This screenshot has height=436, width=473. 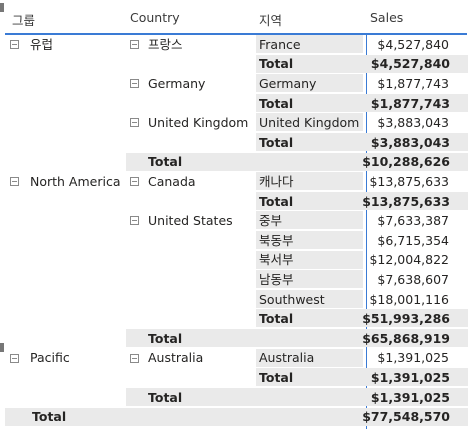 What do you see at coordinates (410, 64) in the screenshot?
I see `country-total-value: $4,527,840` at bounding box center [410, 64].